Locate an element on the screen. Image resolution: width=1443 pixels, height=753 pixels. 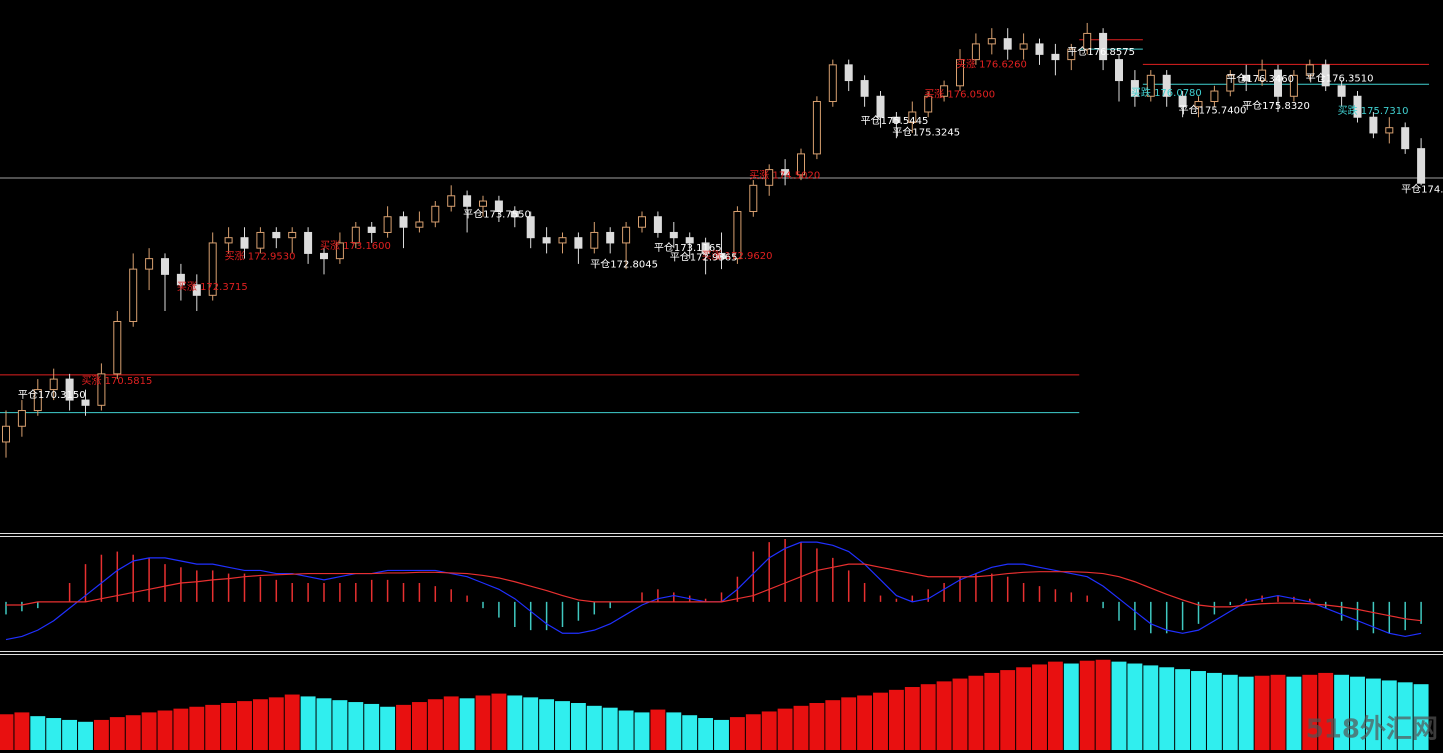
trade-label: 平仓173.1165 is located at coordinates (688, 247).